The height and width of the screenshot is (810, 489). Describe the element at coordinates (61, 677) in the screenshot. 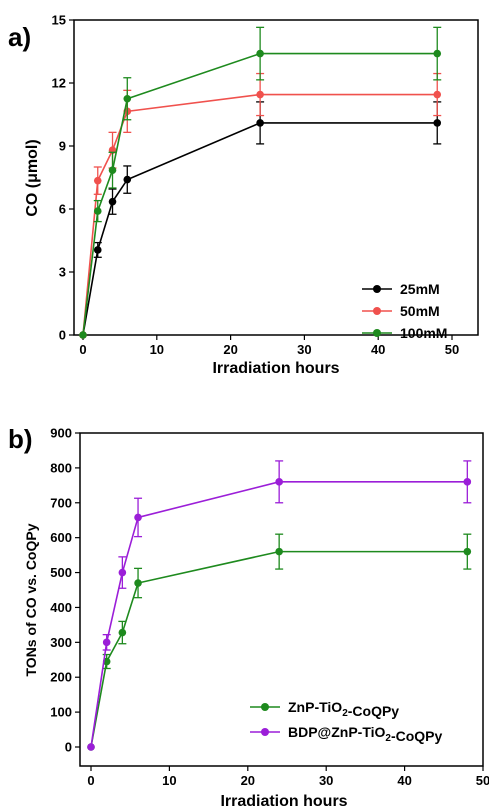

I see `panel-b-ytick-label: 200` at that location.